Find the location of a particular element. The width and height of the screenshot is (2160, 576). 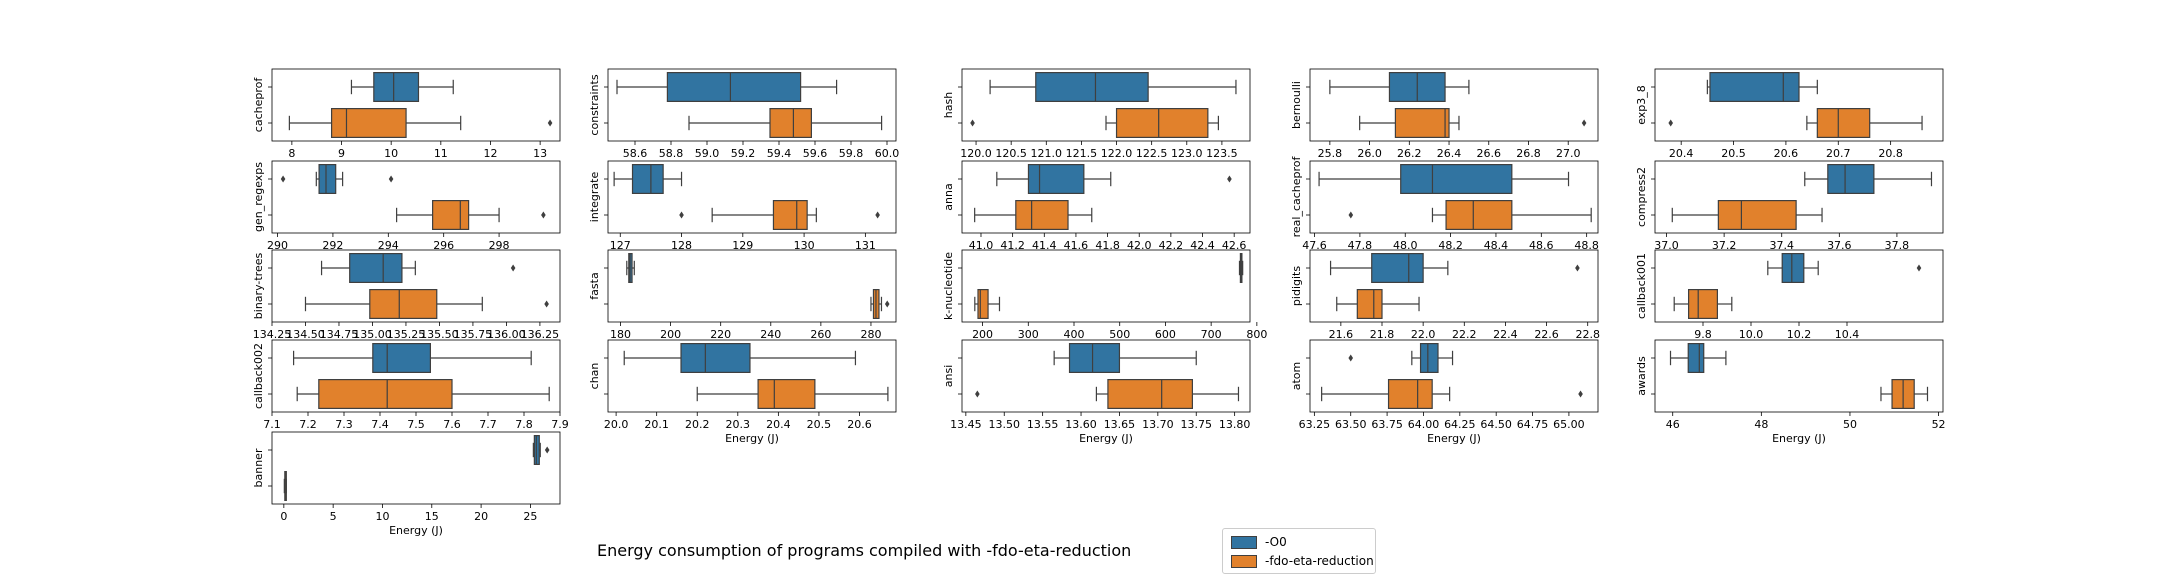

x-tick-label: 20.8 is located at coordinates (1890, 153).